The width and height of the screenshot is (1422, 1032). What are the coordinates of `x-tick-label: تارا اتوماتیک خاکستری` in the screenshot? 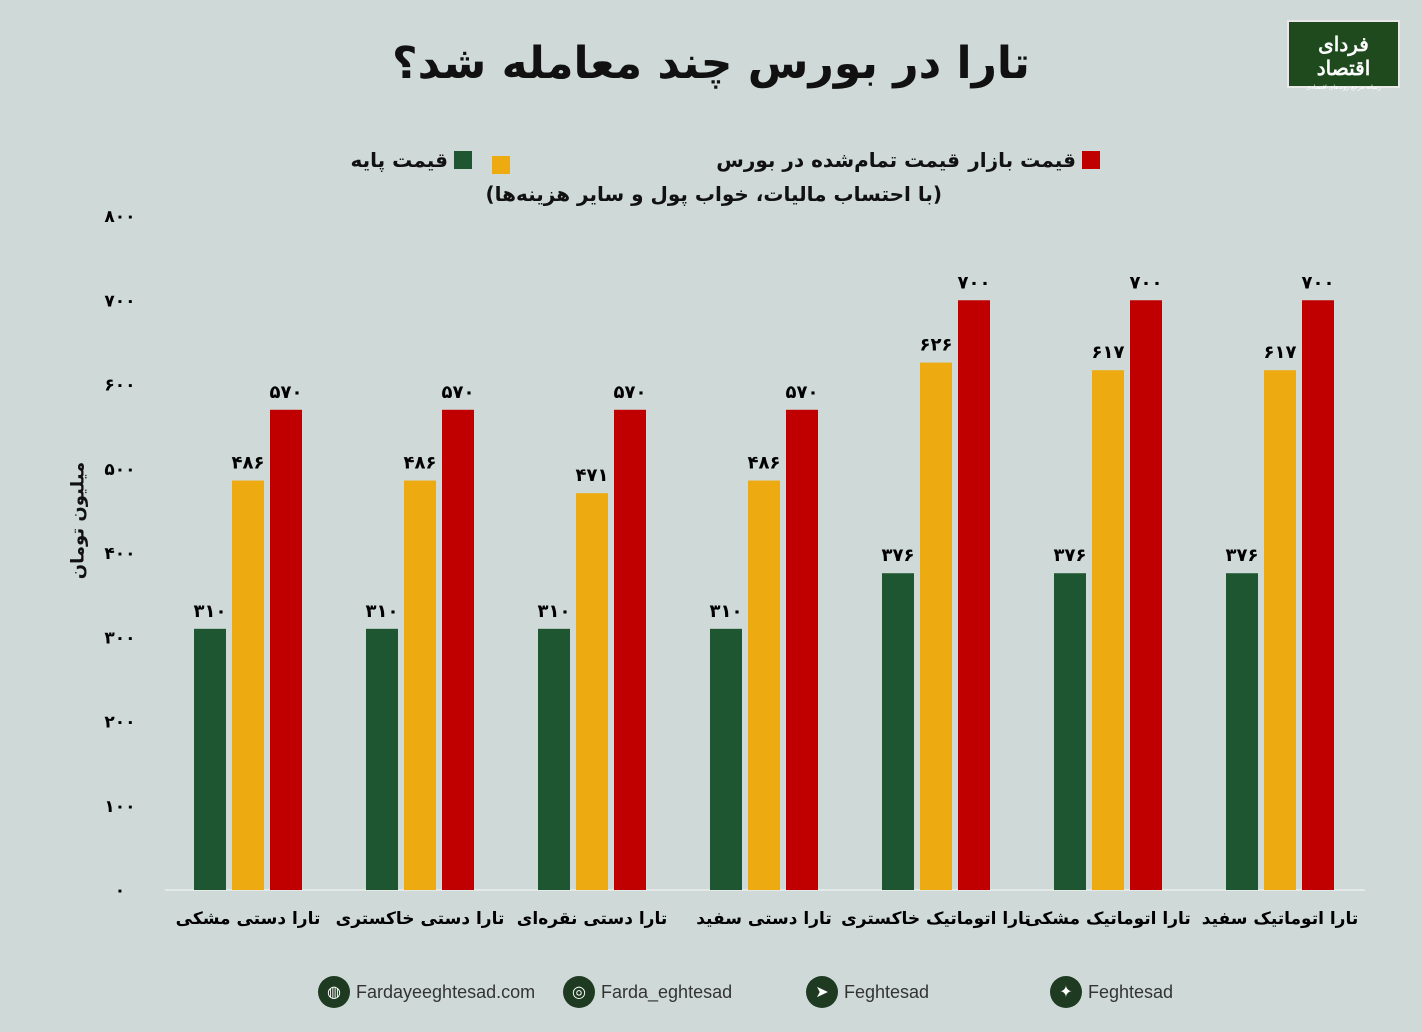 It's located at (936, 919).